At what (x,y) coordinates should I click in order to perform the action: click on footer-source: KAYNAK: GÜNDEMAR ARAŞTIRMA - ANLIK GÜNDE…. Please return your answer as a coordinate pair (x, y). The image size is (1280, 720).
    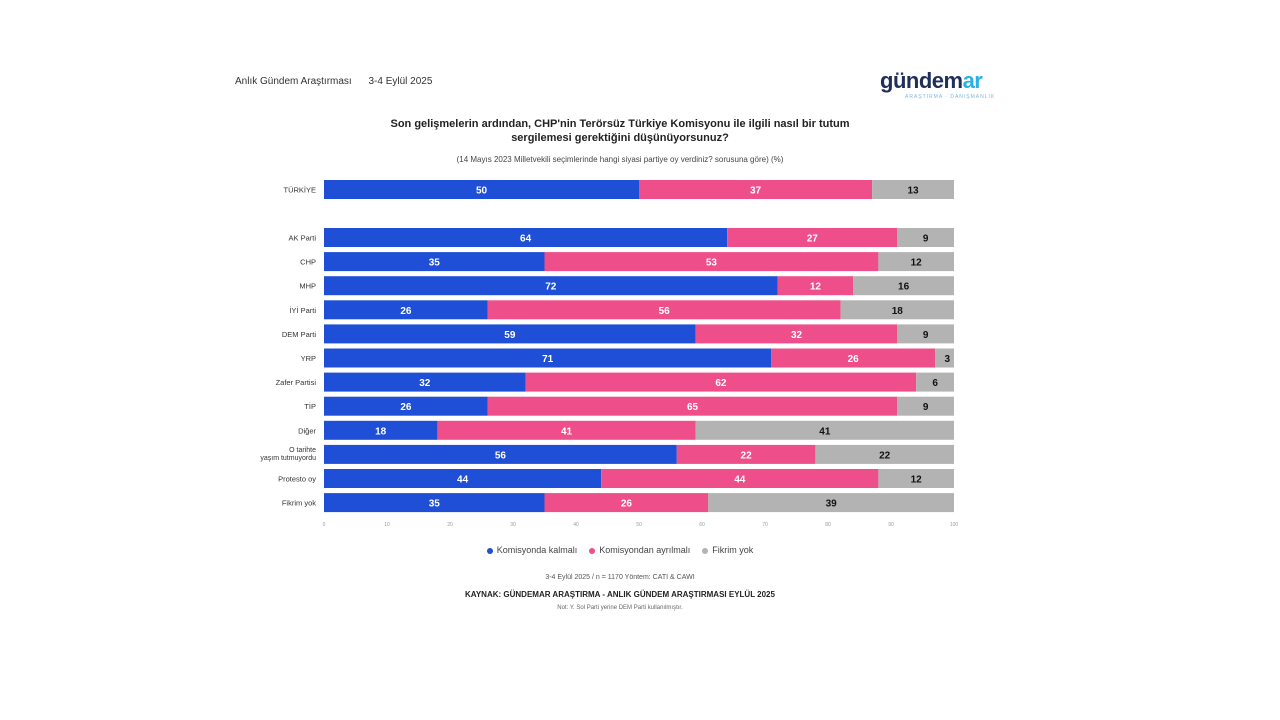
    Looking at the image, I should click on (620, 594).